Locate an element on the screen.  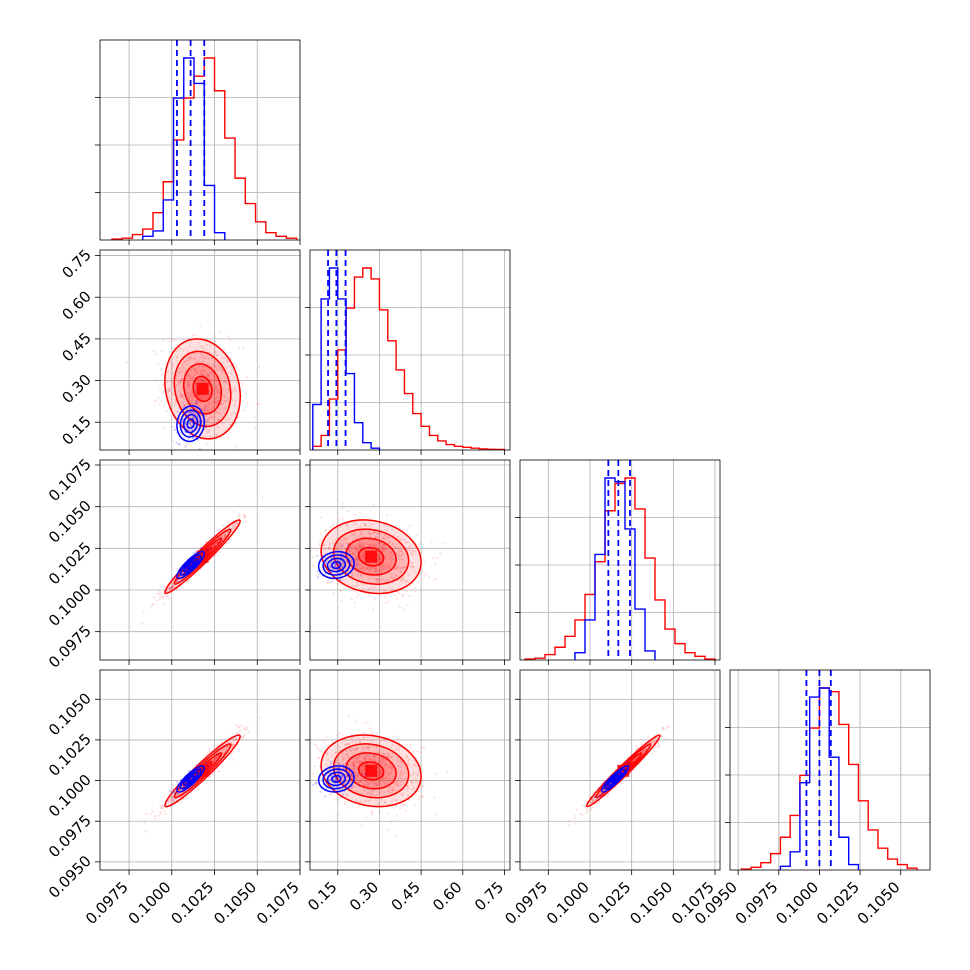
blue-histogram is located at coordinates (184, 148).